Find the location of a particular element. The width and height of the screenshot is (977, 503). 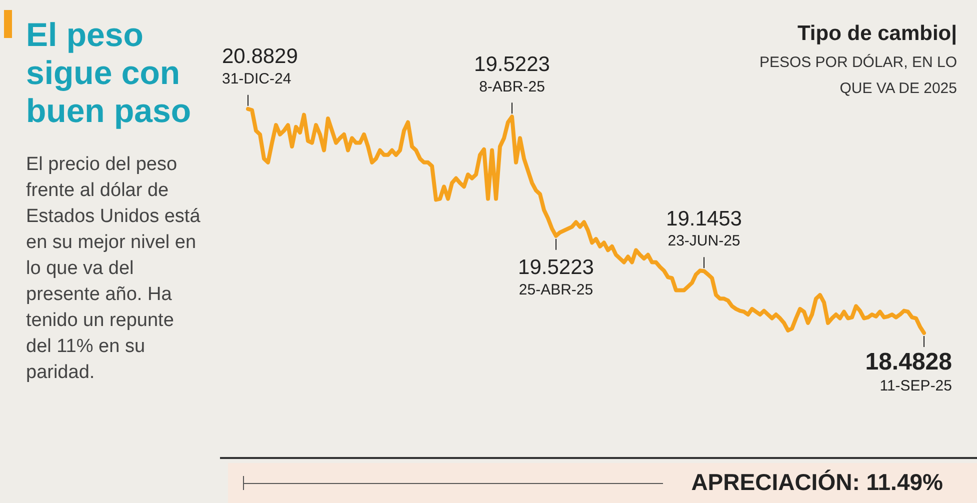

data-label: 19.1453 is located at coordinates (704, 218).